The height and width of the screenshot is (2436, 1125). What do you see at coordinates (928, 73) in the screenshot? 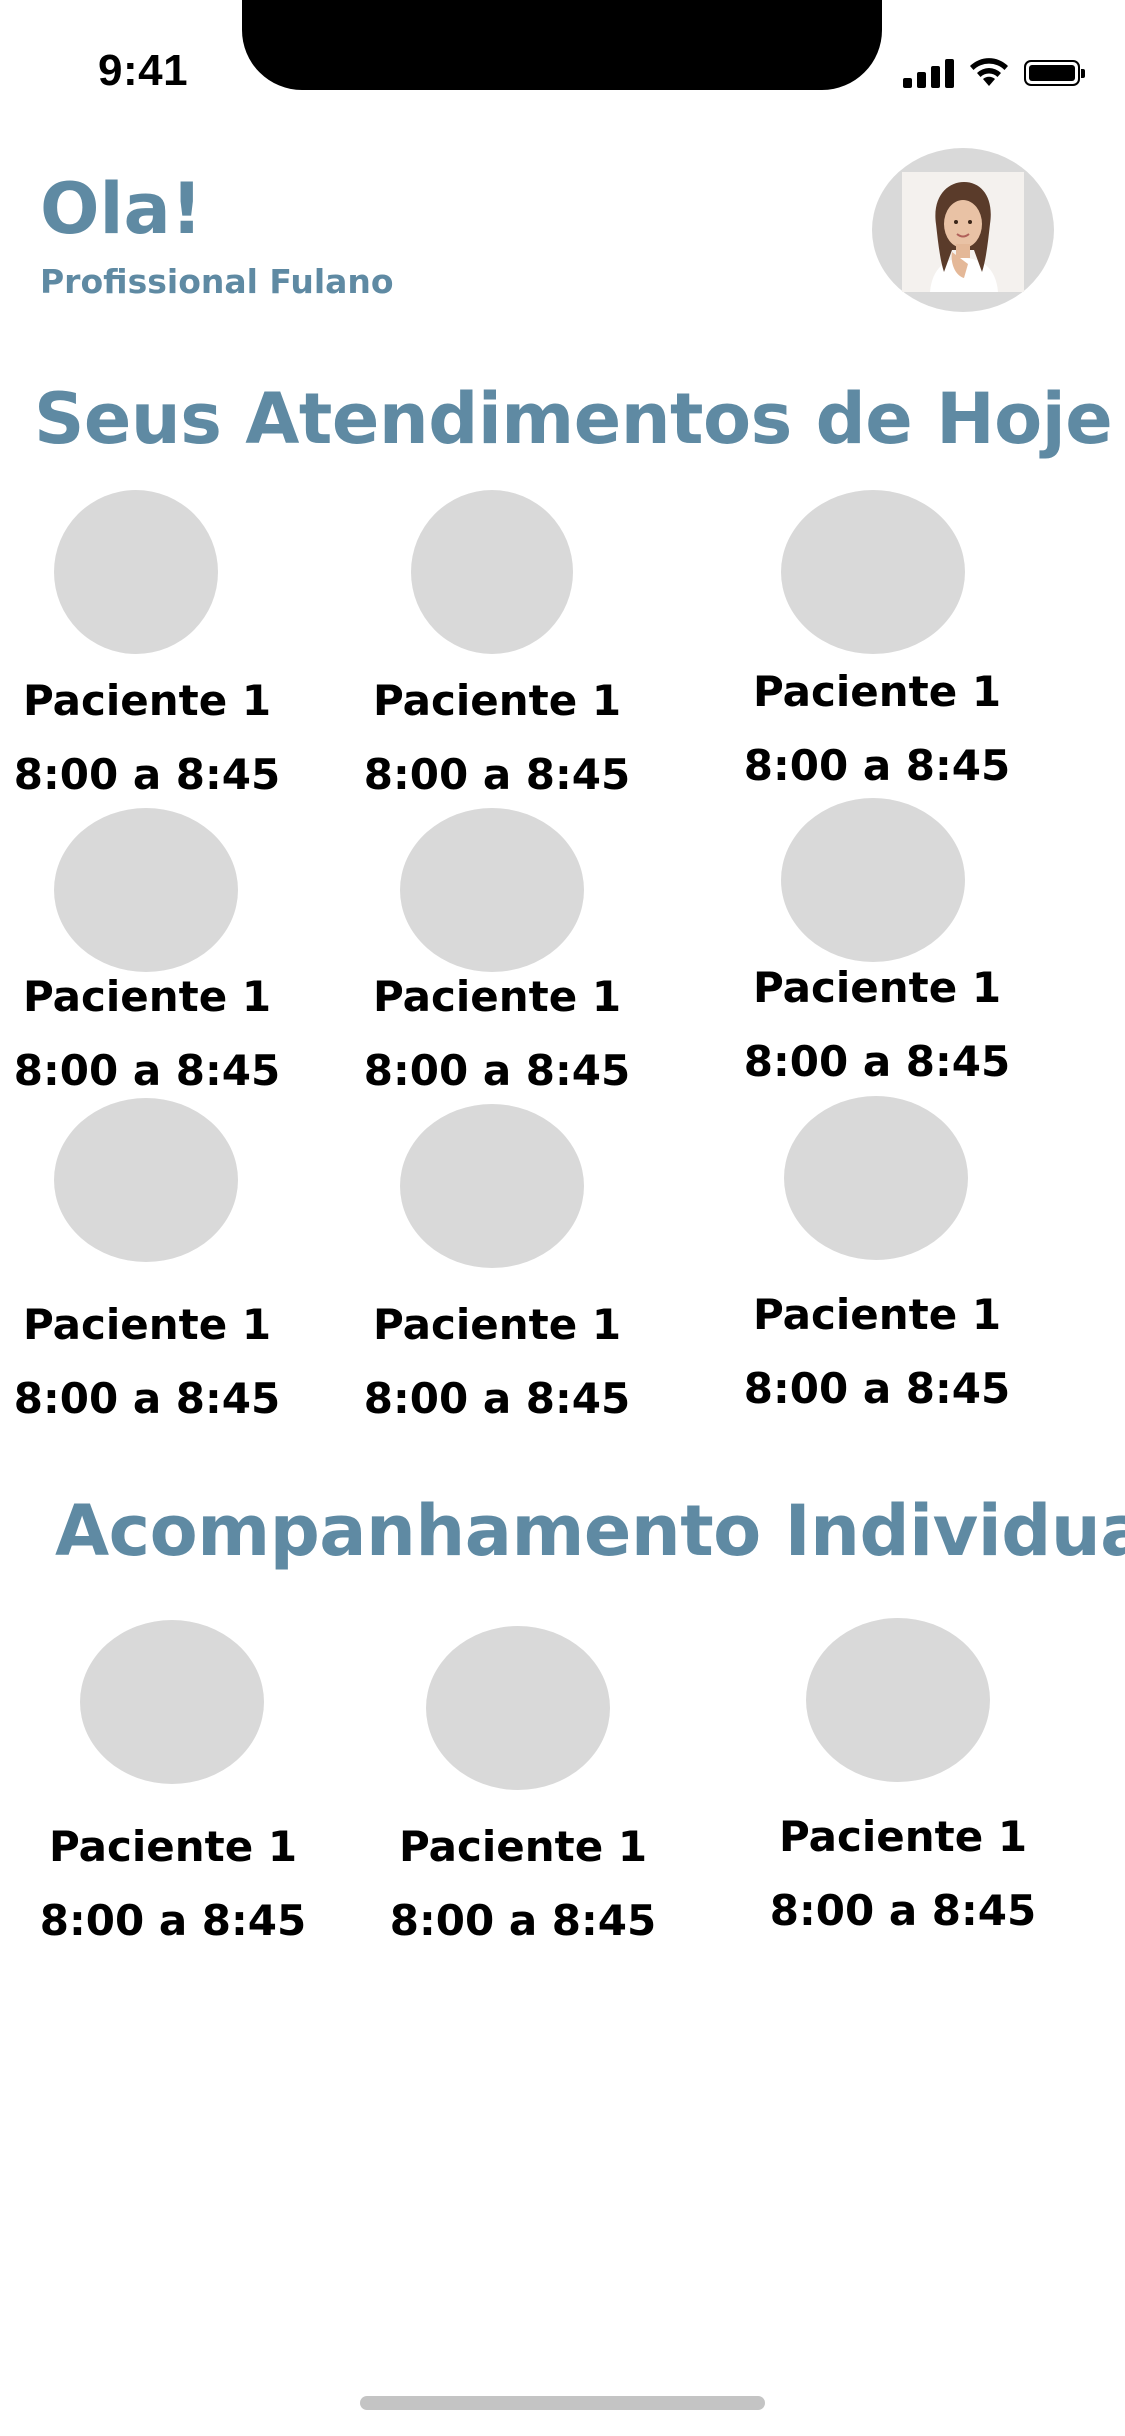
I see `cellular-signal-icon` at bounding box center [928, 73].